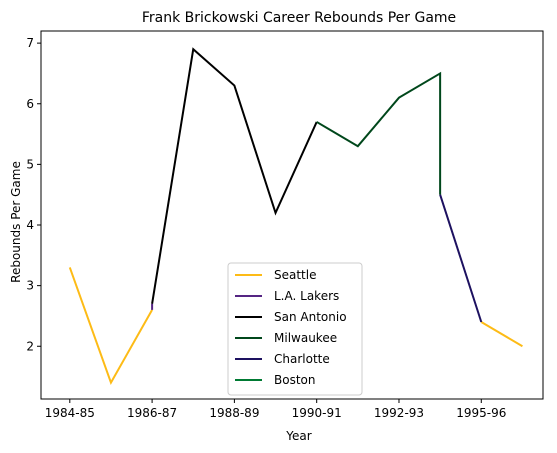 The width and height of the screenshot is (557, 453). Describe the element at coordinates (306, 296) in the screenshot. I see `legend-label: L.A. Lakers` at that location.